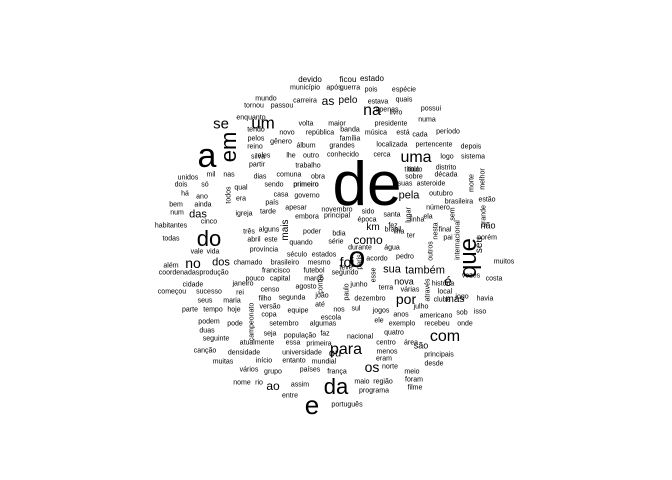 The image size is (672, 480). Describe the element at coordinates (221, 262) in the screenshot. I see `cloud-word: dos` at that location.